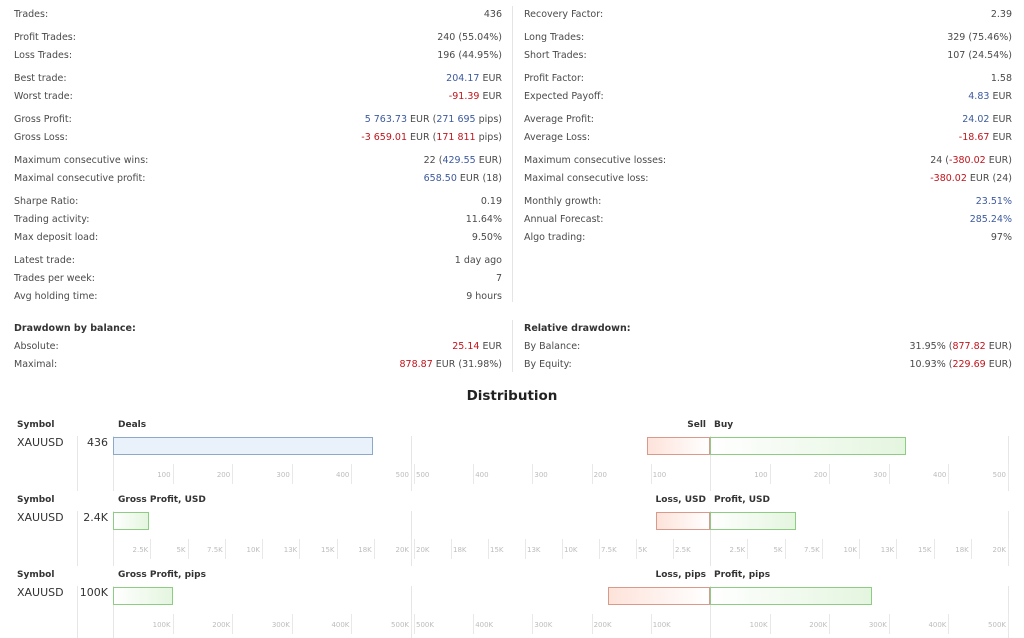  I want to click on stat-value: 31.95% (877.82 EUR), so click(961, 347).